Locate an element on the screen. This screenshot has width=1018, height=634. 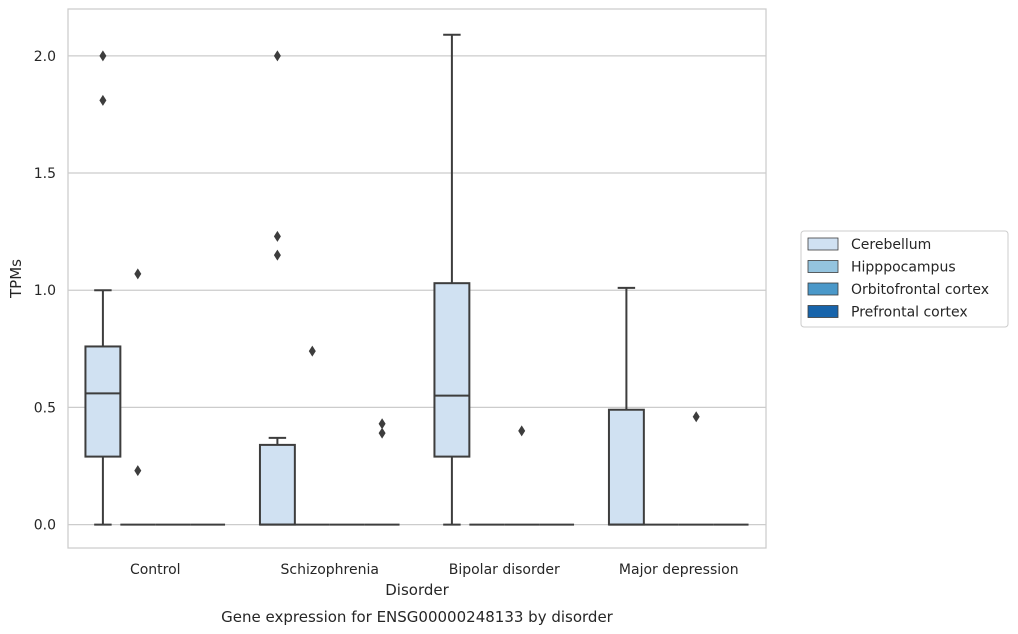
y-tick-label: 0.5 is located at coordinates (45, 408).